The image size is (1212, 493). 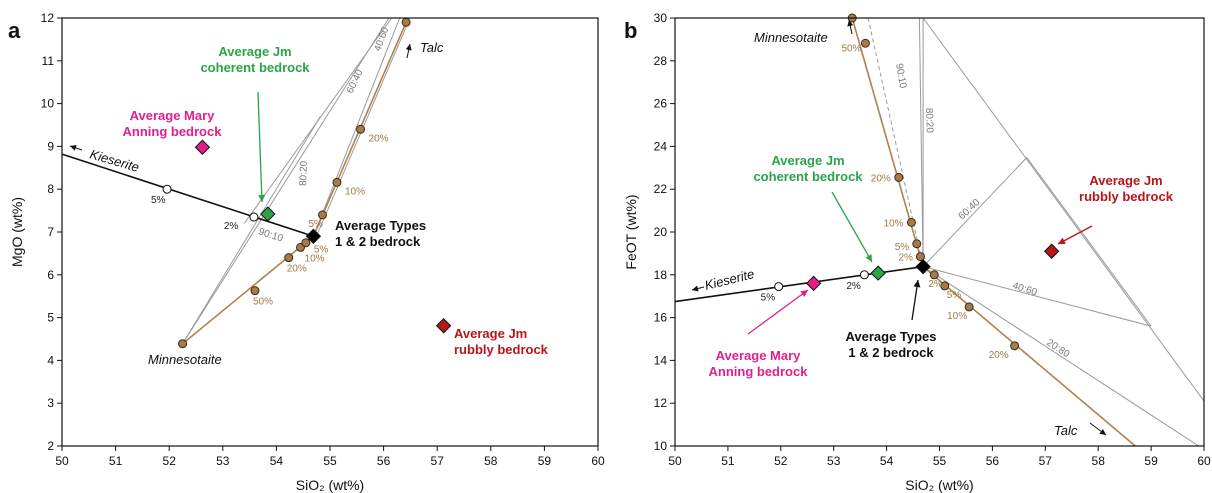 What do you see at coordinates (781, 461) in the screenshot?
I see `x-tick-label: 52` at bounding box center [781, 461].